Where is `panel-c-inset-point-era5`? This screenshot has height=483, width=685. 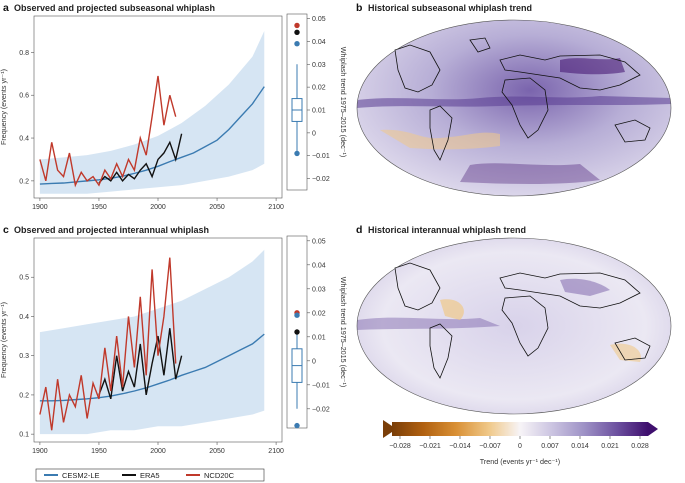 panel-c-inset-point-era5 is located at coordinates (297, 332).